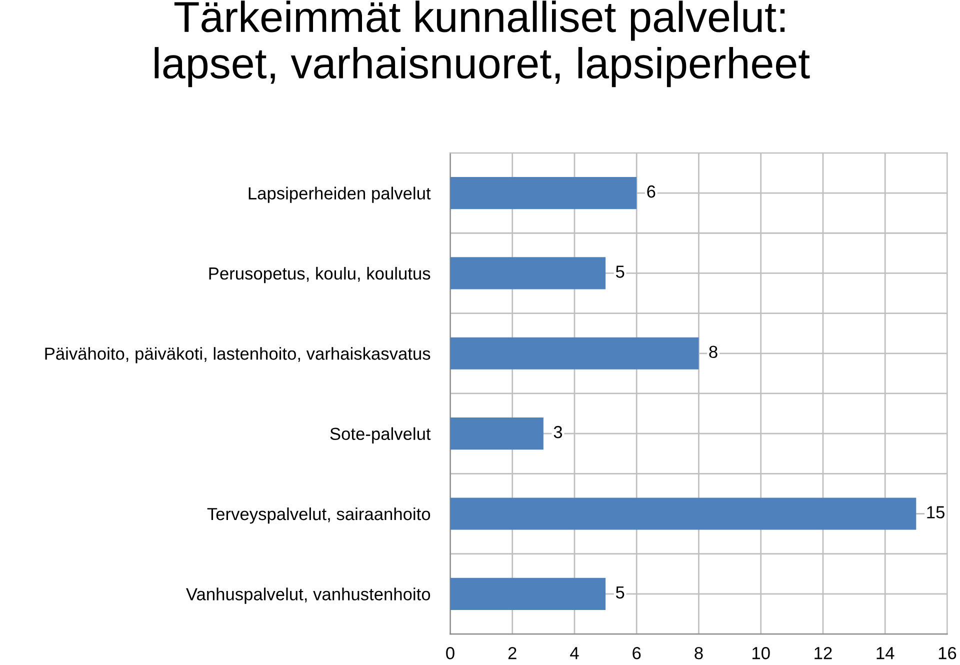 The image size is (960, 665). What do you see at coordinates (318, 515) in the screenshot?
I see `y-tick-label: Terveyspalvelut, sairaanhoito` at bounding box center [318, 515].